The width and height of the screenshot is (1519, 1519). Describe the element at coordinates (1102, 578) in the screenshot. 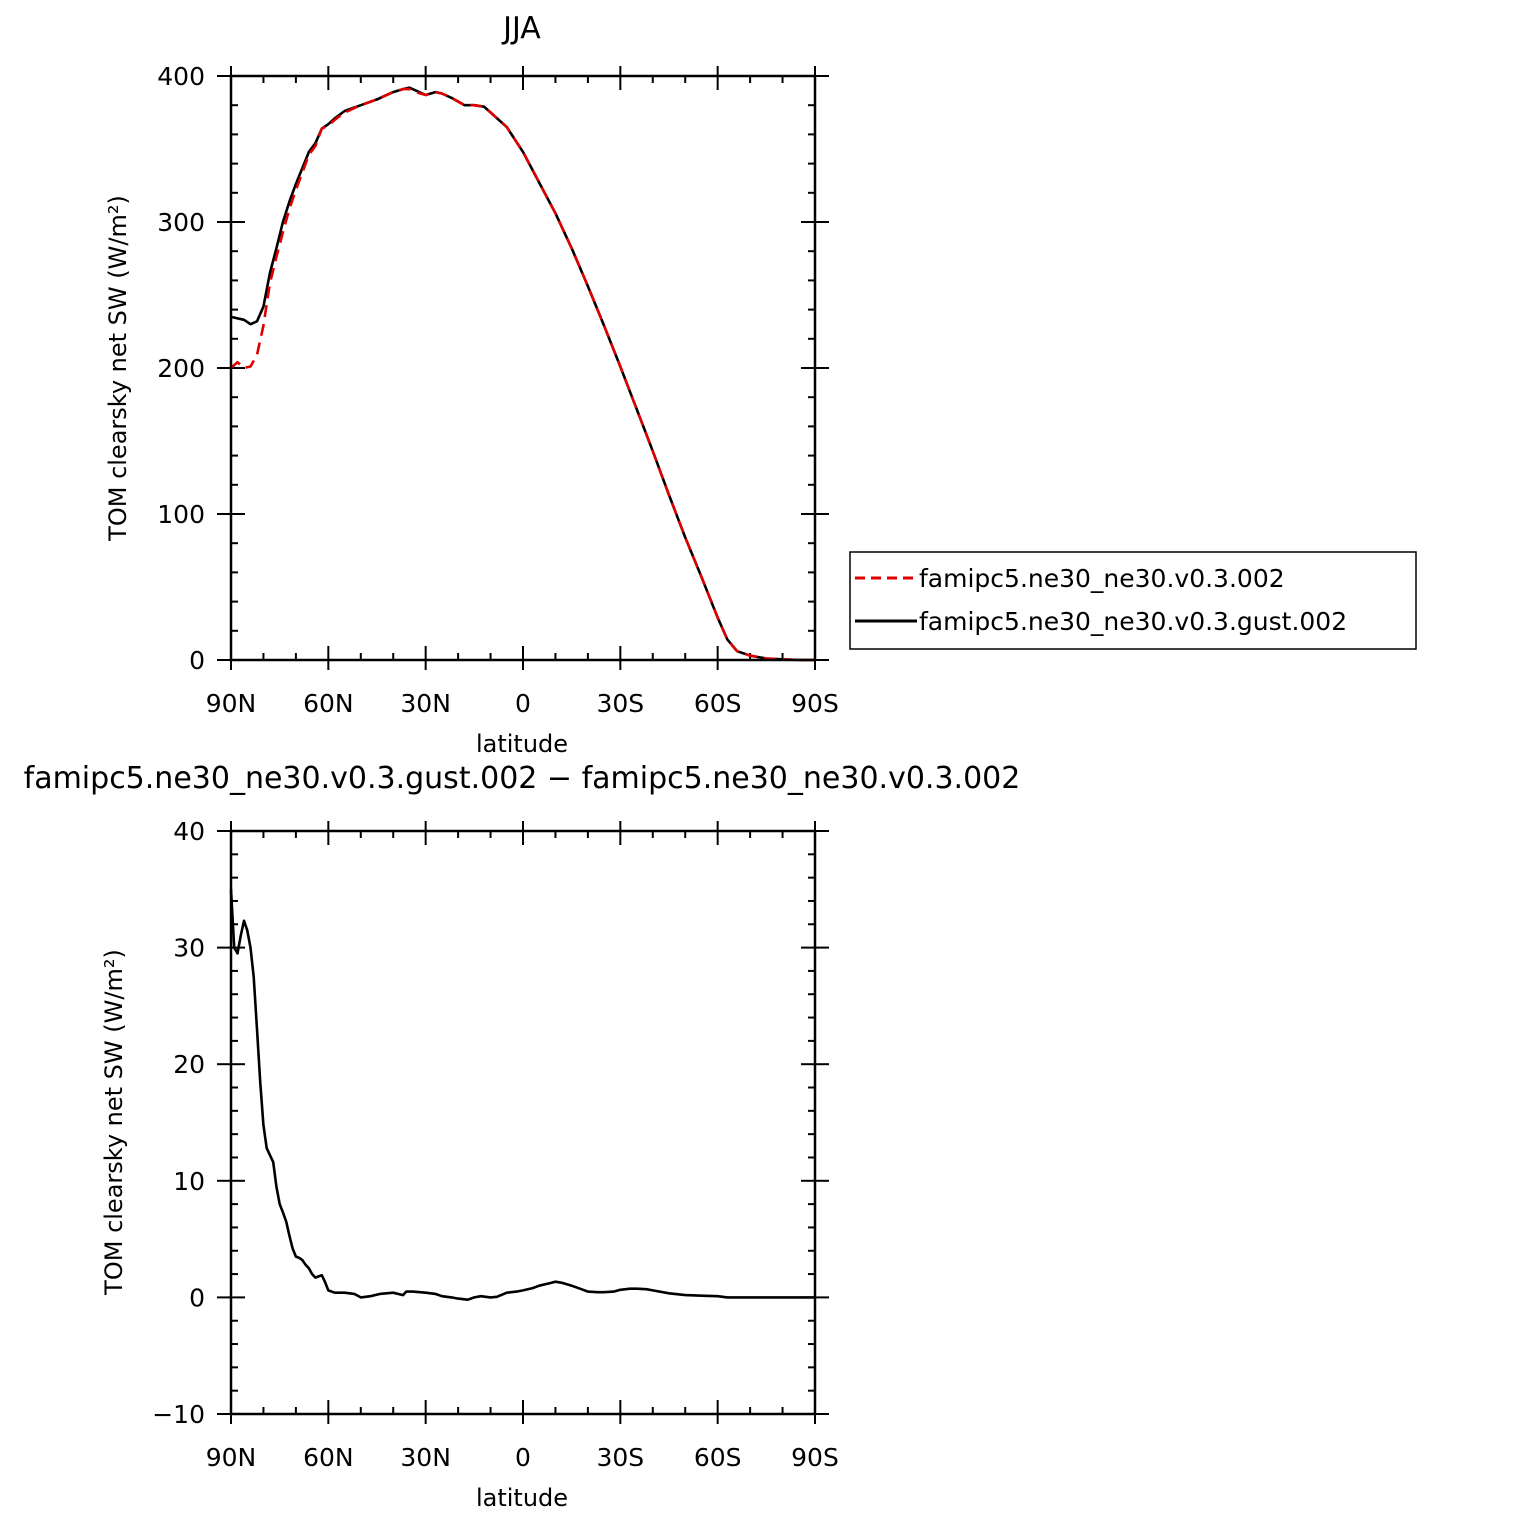

I see `legend-label-0: famipc5.ne30_ne30.v0.3.002` at that location.